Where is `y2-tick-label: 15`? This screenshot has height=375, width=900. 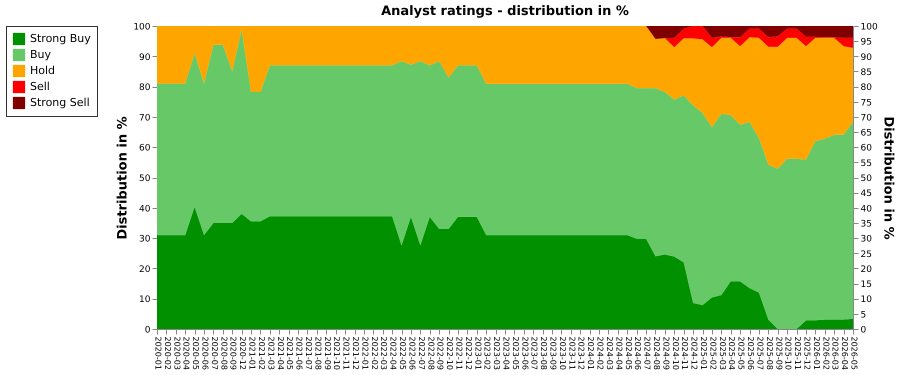 y2-tick-label: 15 is located at coordinates (866, 285).